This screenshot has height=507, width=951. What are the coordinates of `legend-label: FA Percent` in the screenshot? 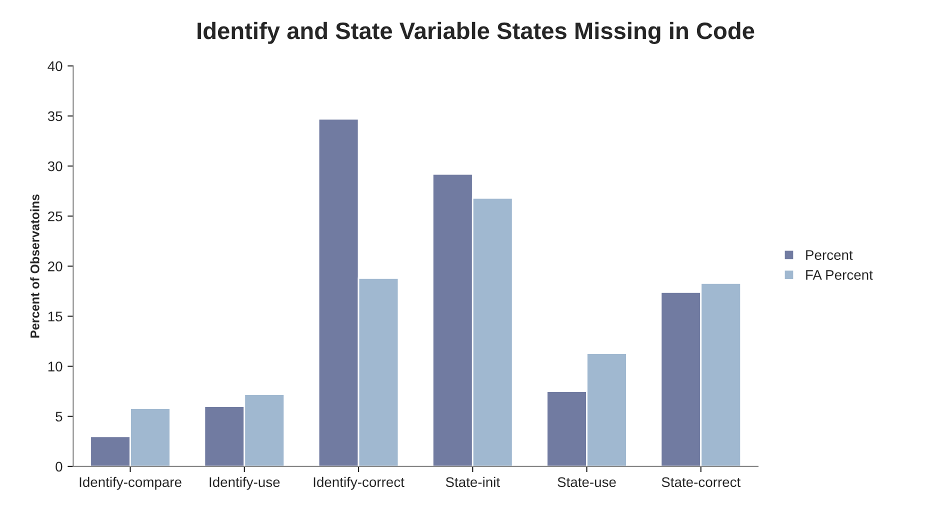 It's located at (839, 275).